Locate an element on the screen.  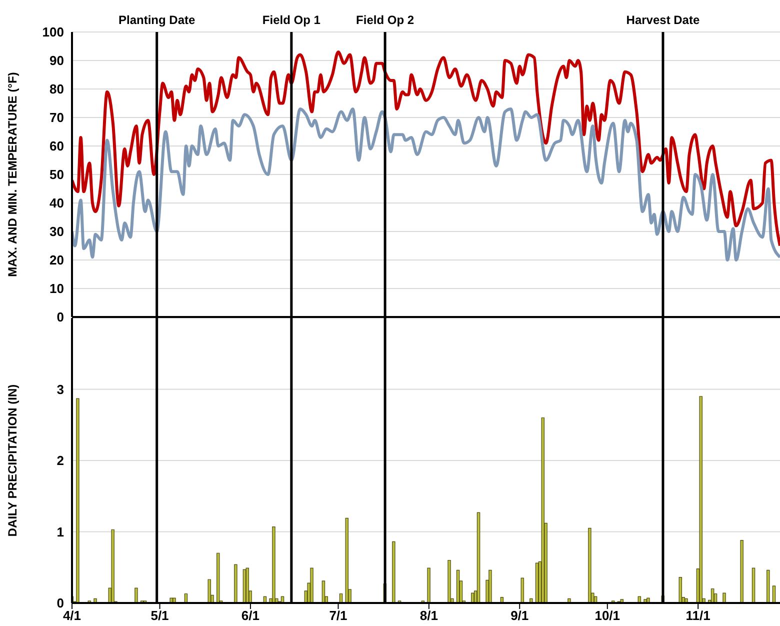
y-tick-label: 10 is located at coordinates (57, 288).